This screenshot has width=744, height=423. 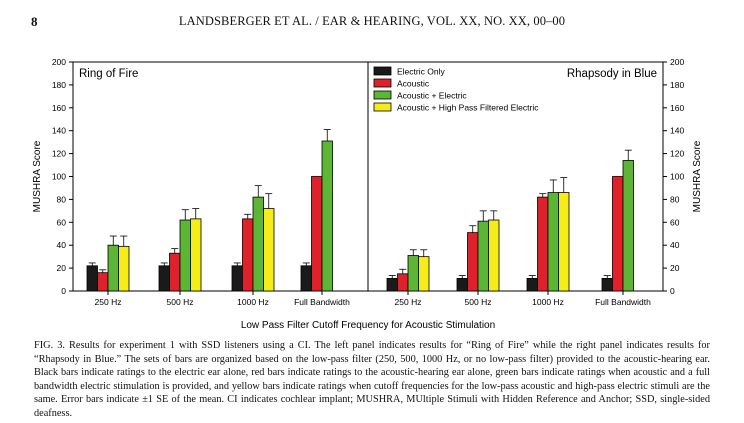 What do you see at coordinates (59, 108) in the screenshot?
I see `y-tick-label-left: 160` at bounding box center [59, 108].